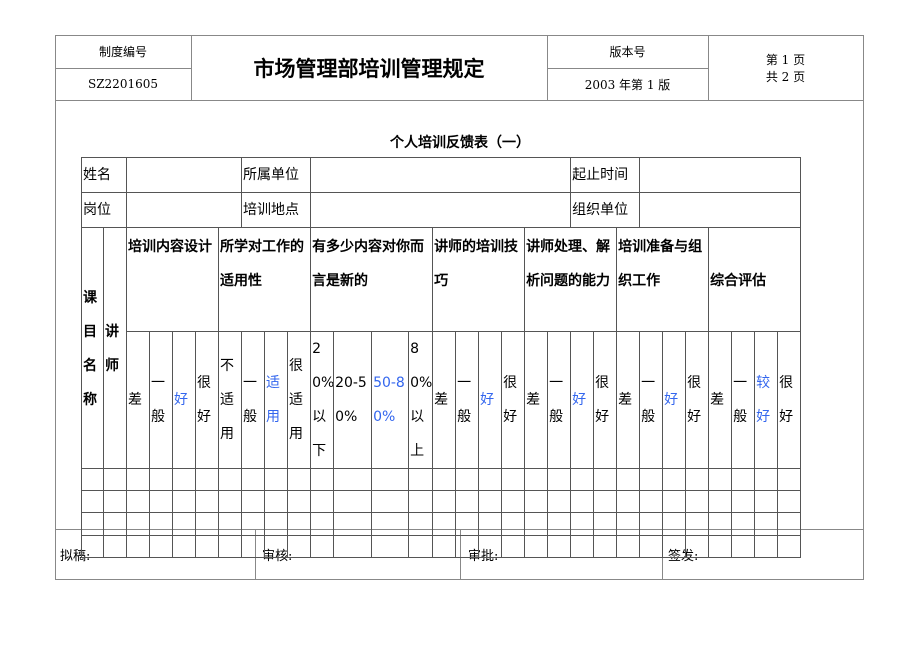  Describe the element at coordinates (230, 400) in the screenshot. I see `rating-option-checkbox: 不适用` at that location.